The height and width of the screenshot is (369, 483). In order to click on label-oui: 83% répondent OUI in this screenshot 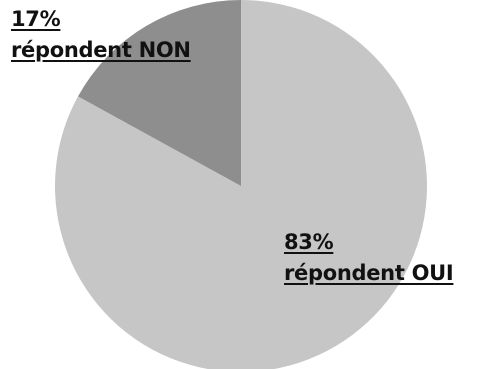, I will do `click(369, 258)`.